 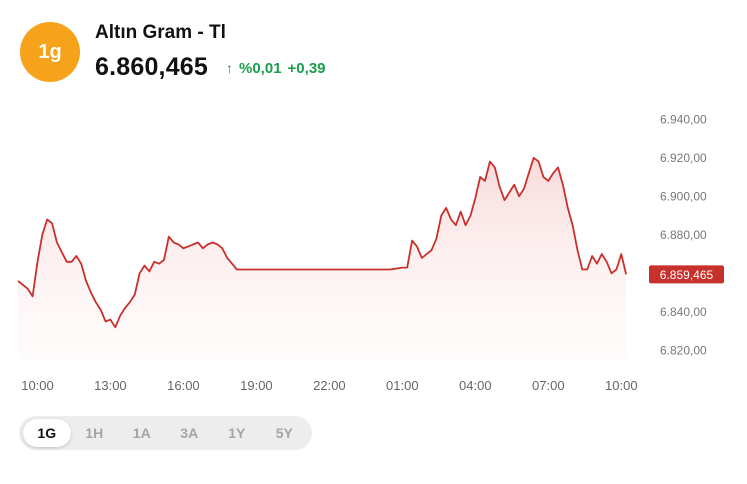 What do you see at coordinates (160, 32) in the screenshot?
I see `instrument-title: Altın Gram - Tl` at bounding box center [160, 32].